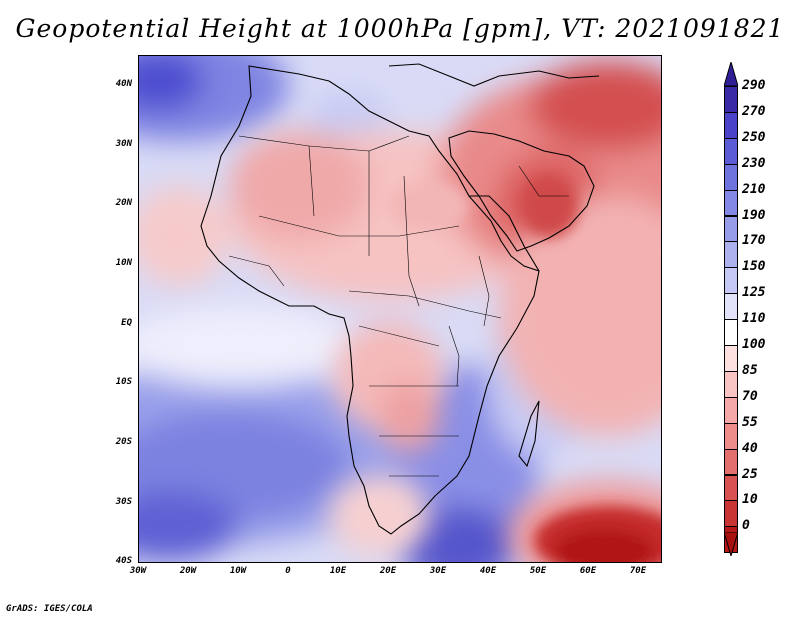 The width and height of the screenshot is (800, 618). What do you see at coordinates (750, 500) in the screenshot?
I see `colorbar-label: 10` at bounding box center [750, 500].